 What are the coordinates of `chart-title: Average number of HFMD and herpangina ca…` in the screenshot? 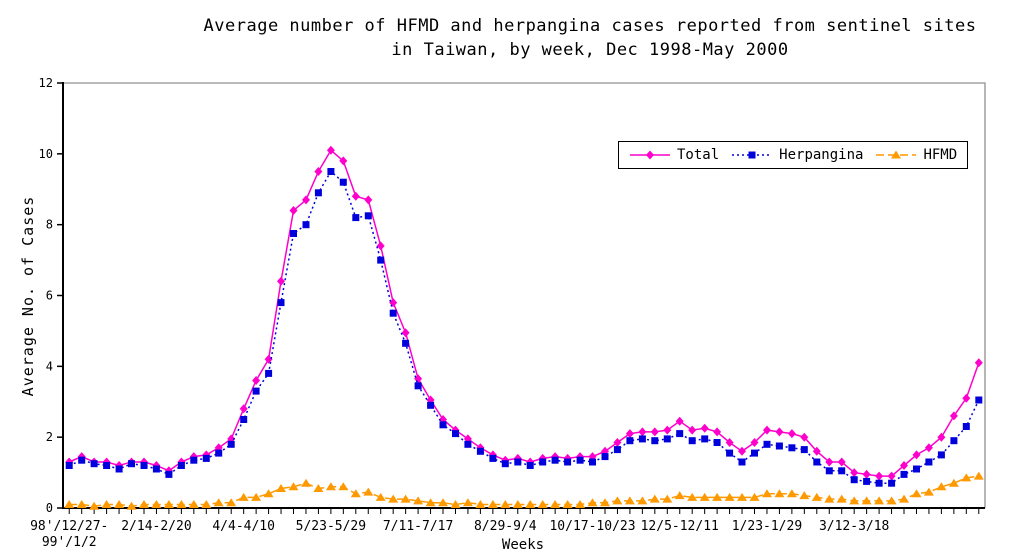 It's located at (589, 38).